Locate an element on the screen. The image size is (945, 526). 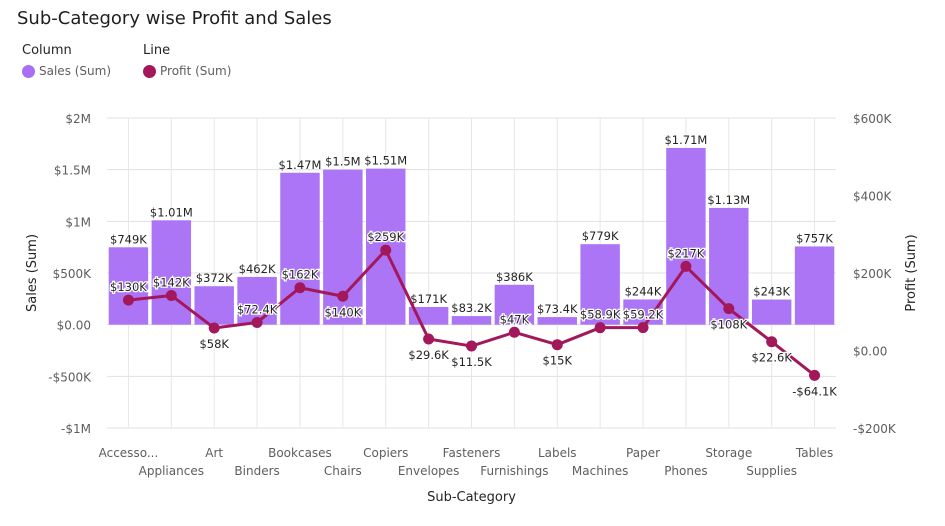
sales-data-label: $779K is located at coordinates (600, 236).